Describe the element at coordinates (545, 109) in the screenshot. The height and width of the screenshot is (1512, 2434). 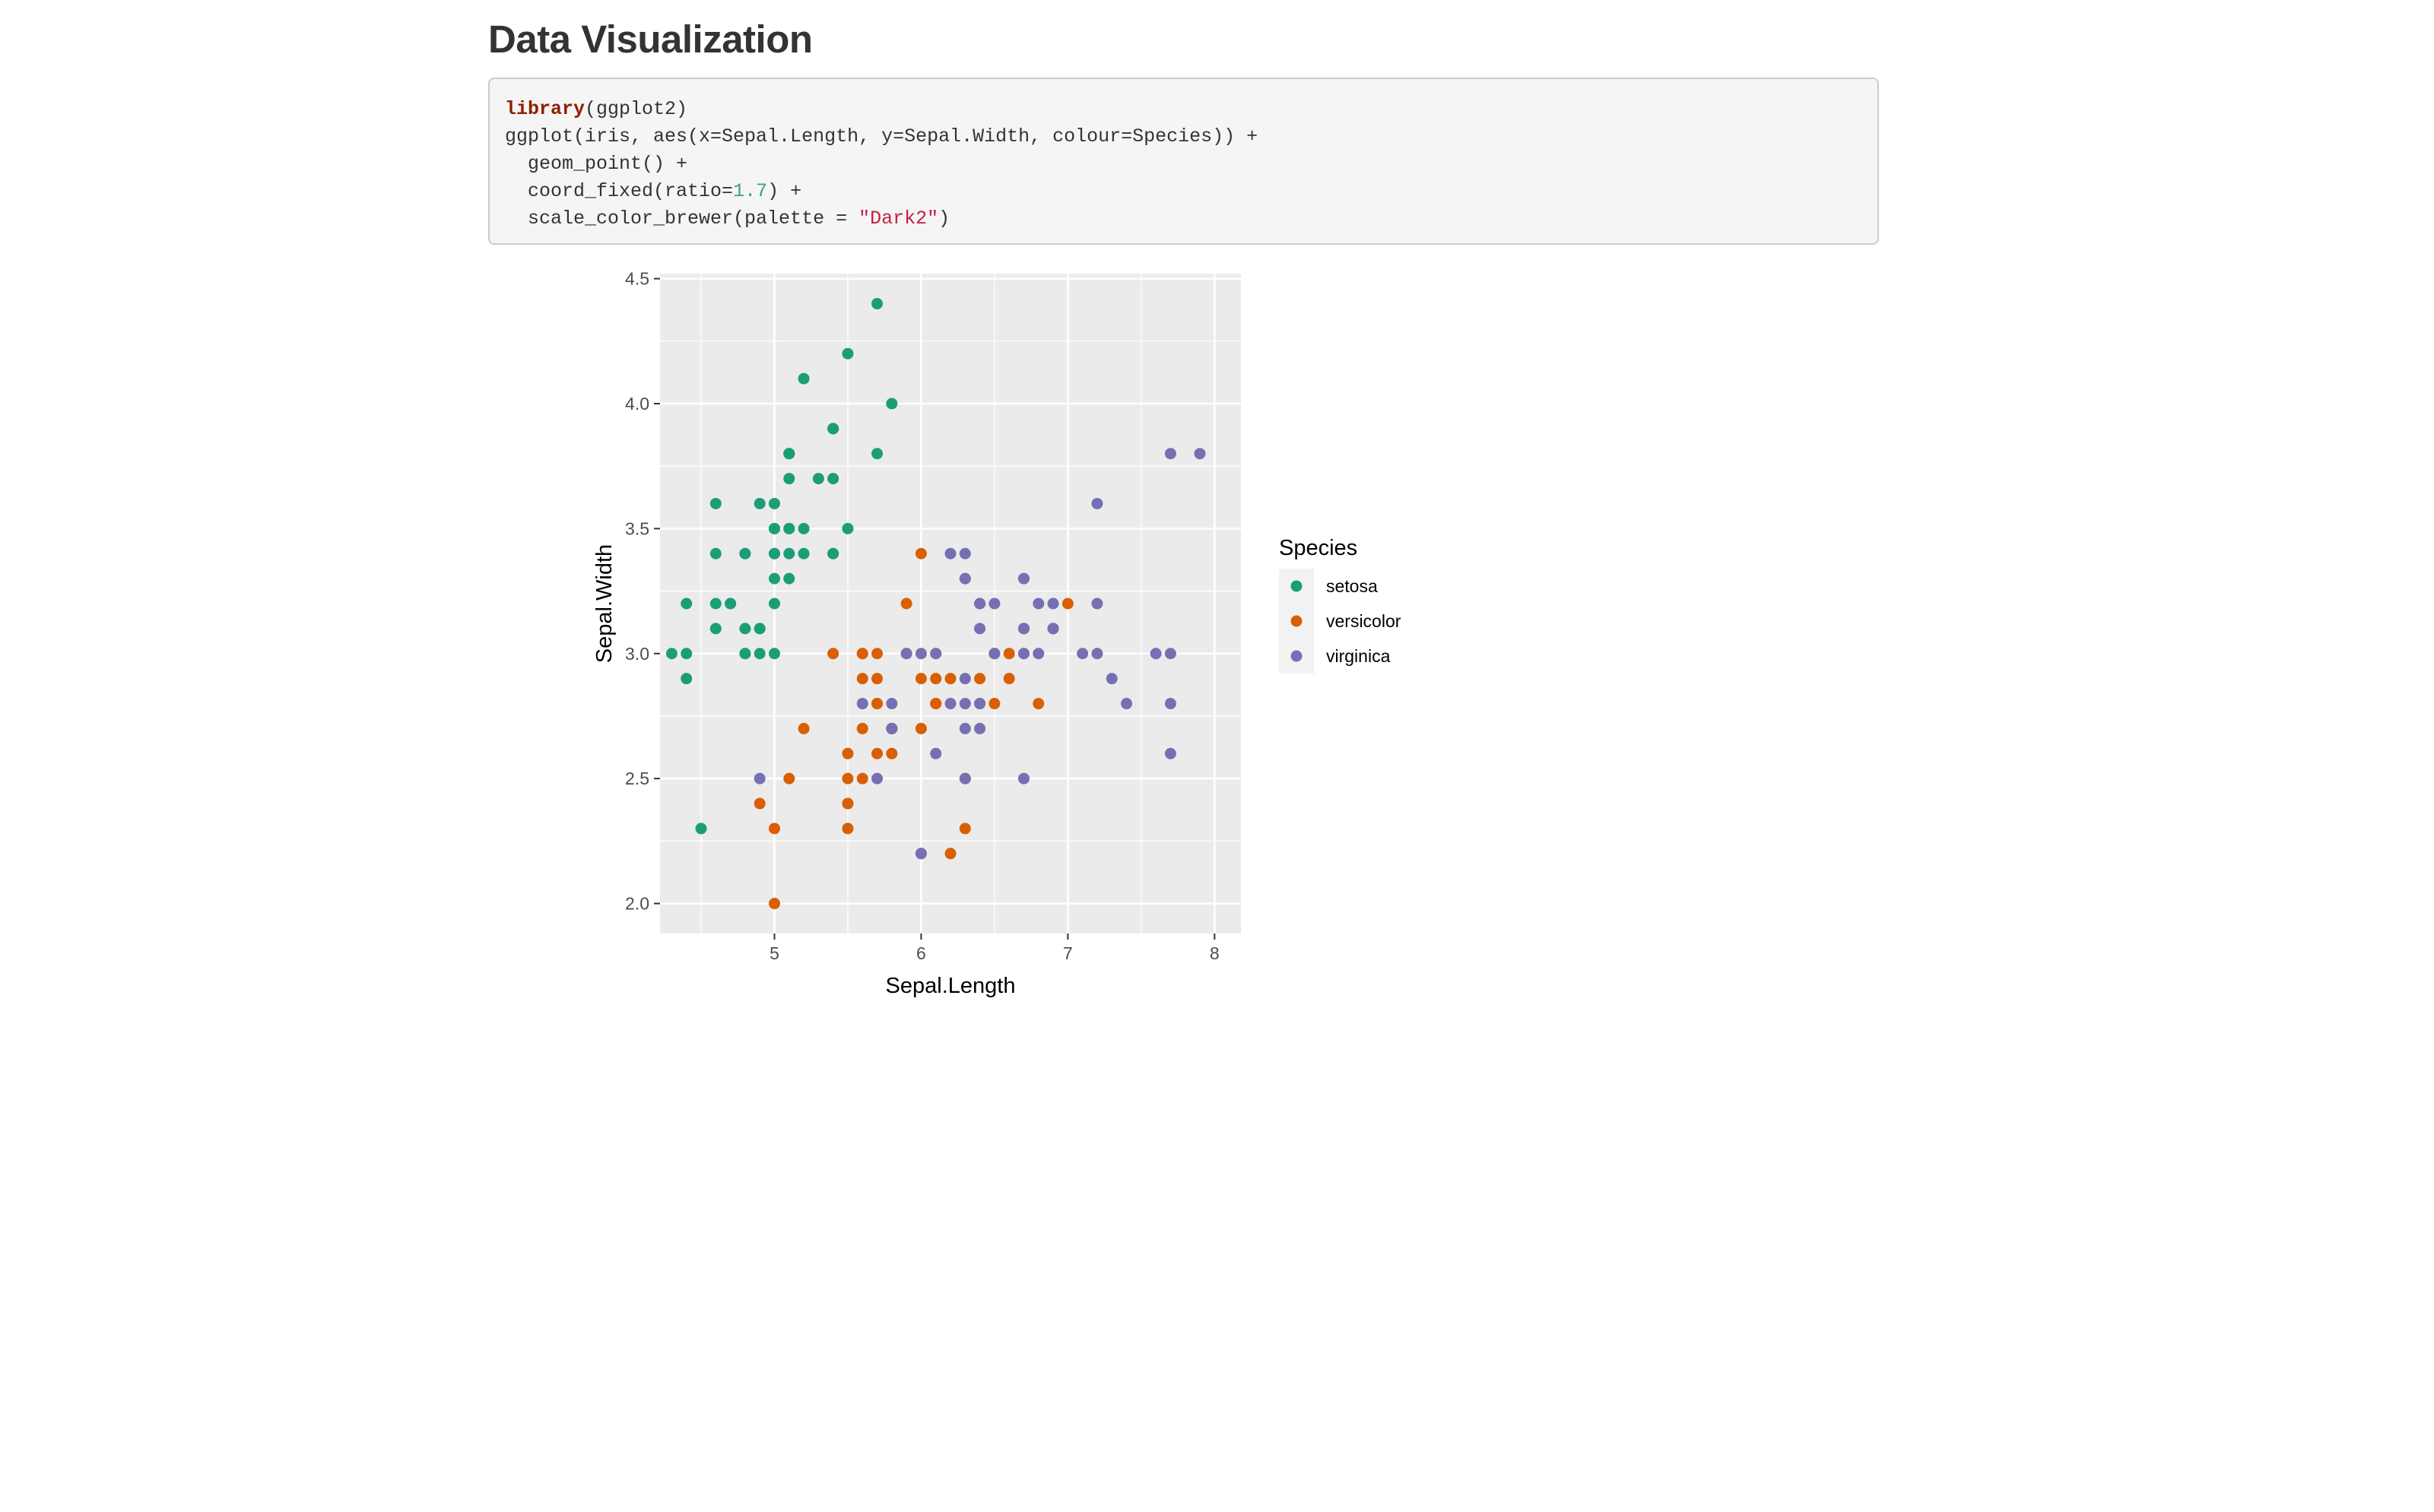
I see `code-token: library` at that location.